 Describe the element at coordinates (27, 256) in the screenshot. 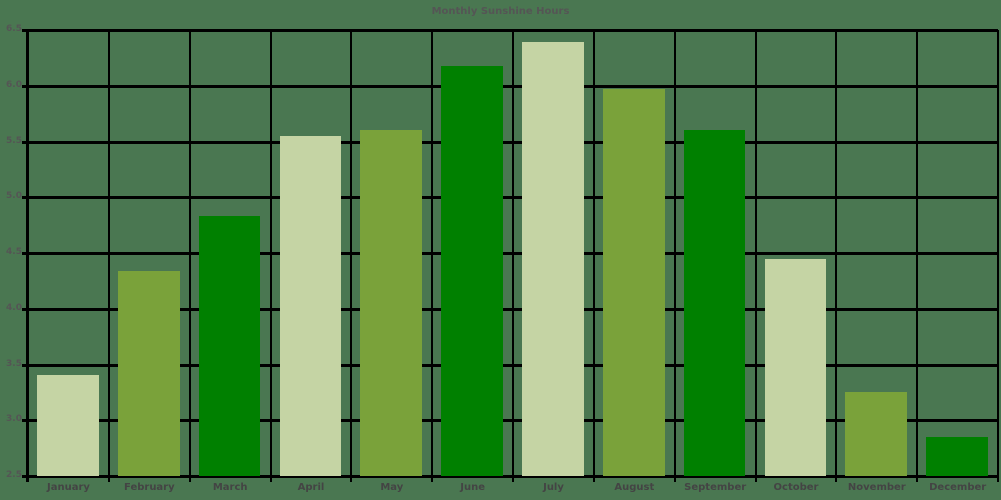

I see `y-axis-line` at that location.